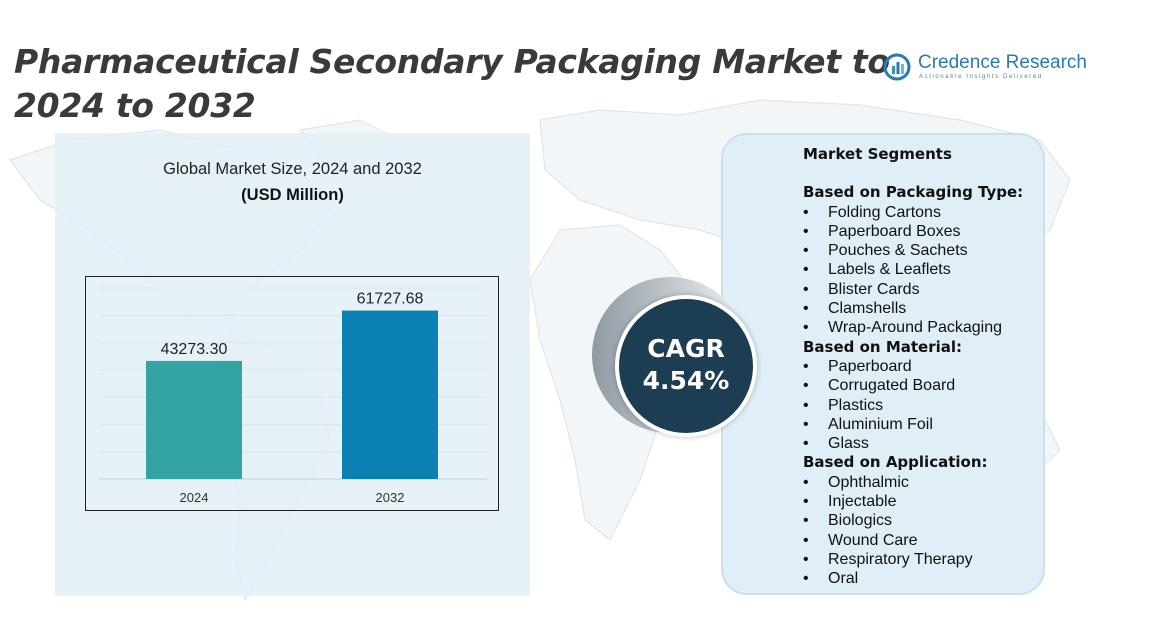 The width and height of the screenshot is (1170, 622). I want to click on segment-item-label: Wound Care, so click(873, 540).